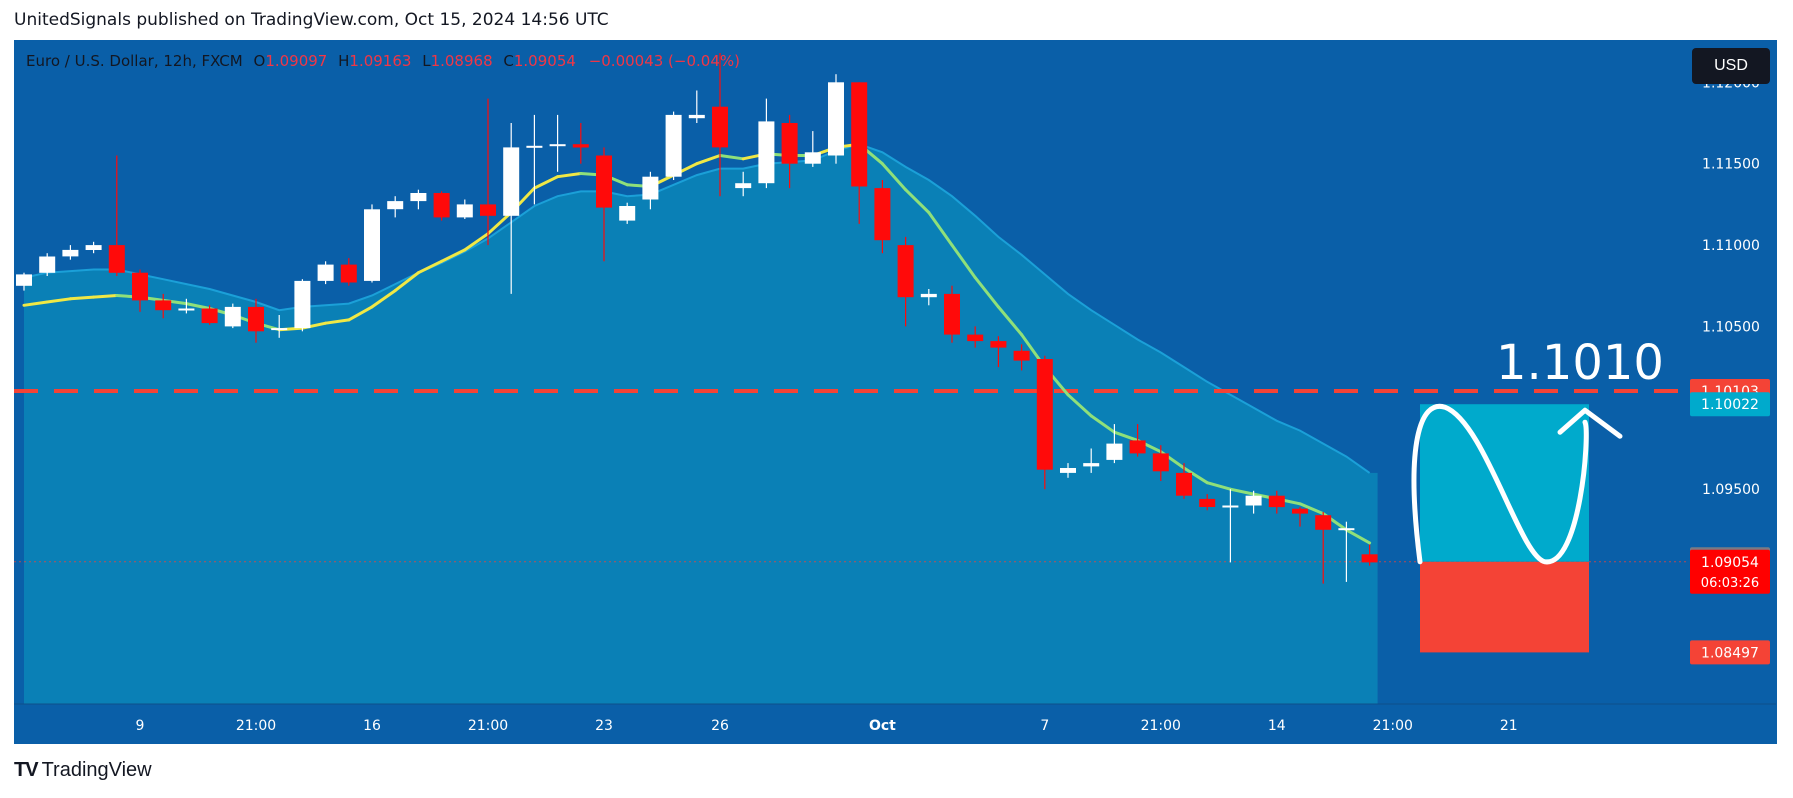 This screenshot has height=798, width=1793. I want to click on time-axis: 9 21:00 16 21:00 23 26 Oct 7 21:00 14 21:00 21, so click(895, 723).